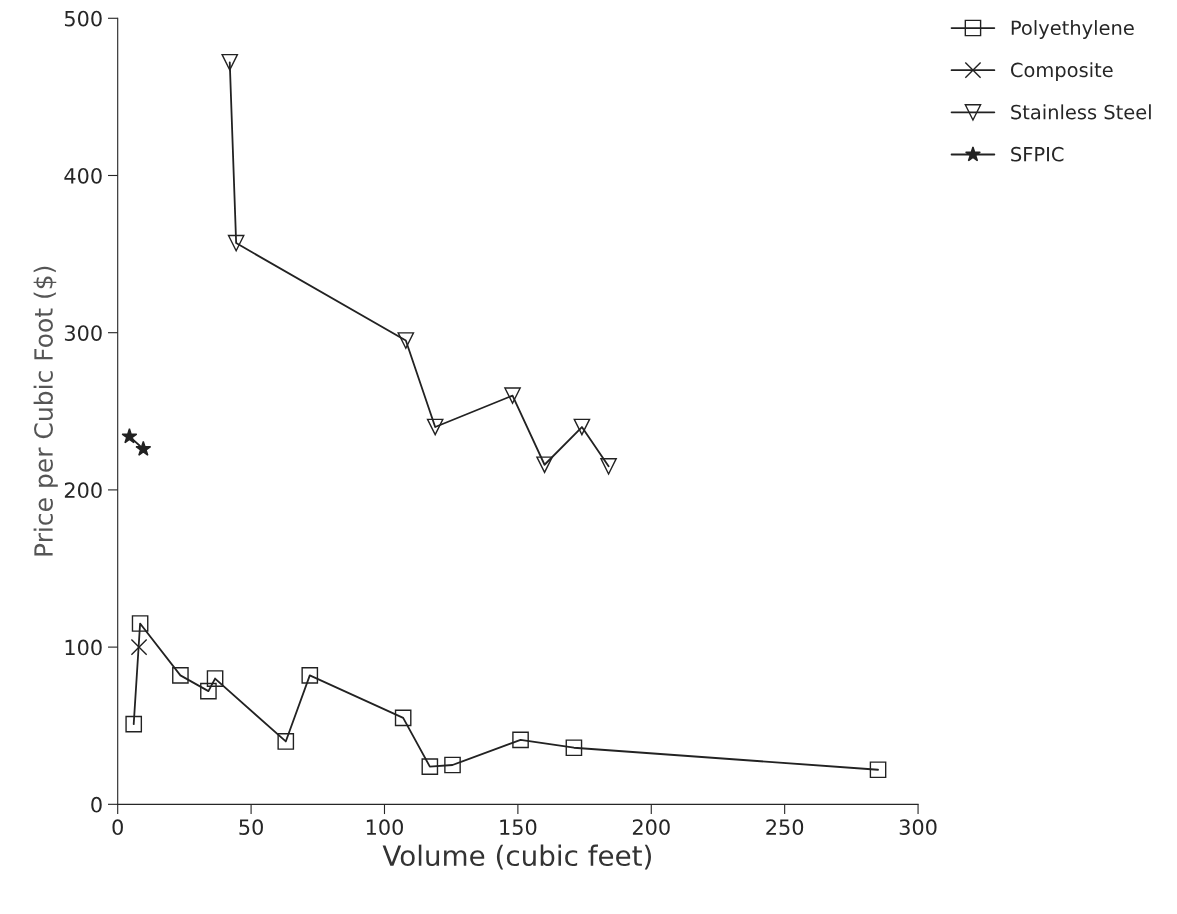 Image resolution: width=1177 pixels, height=914 pixels. What do you see at coordinates (96, 804) in the screenshot?
I see `y-tick-label: 0` at bounding box center [96, 804].